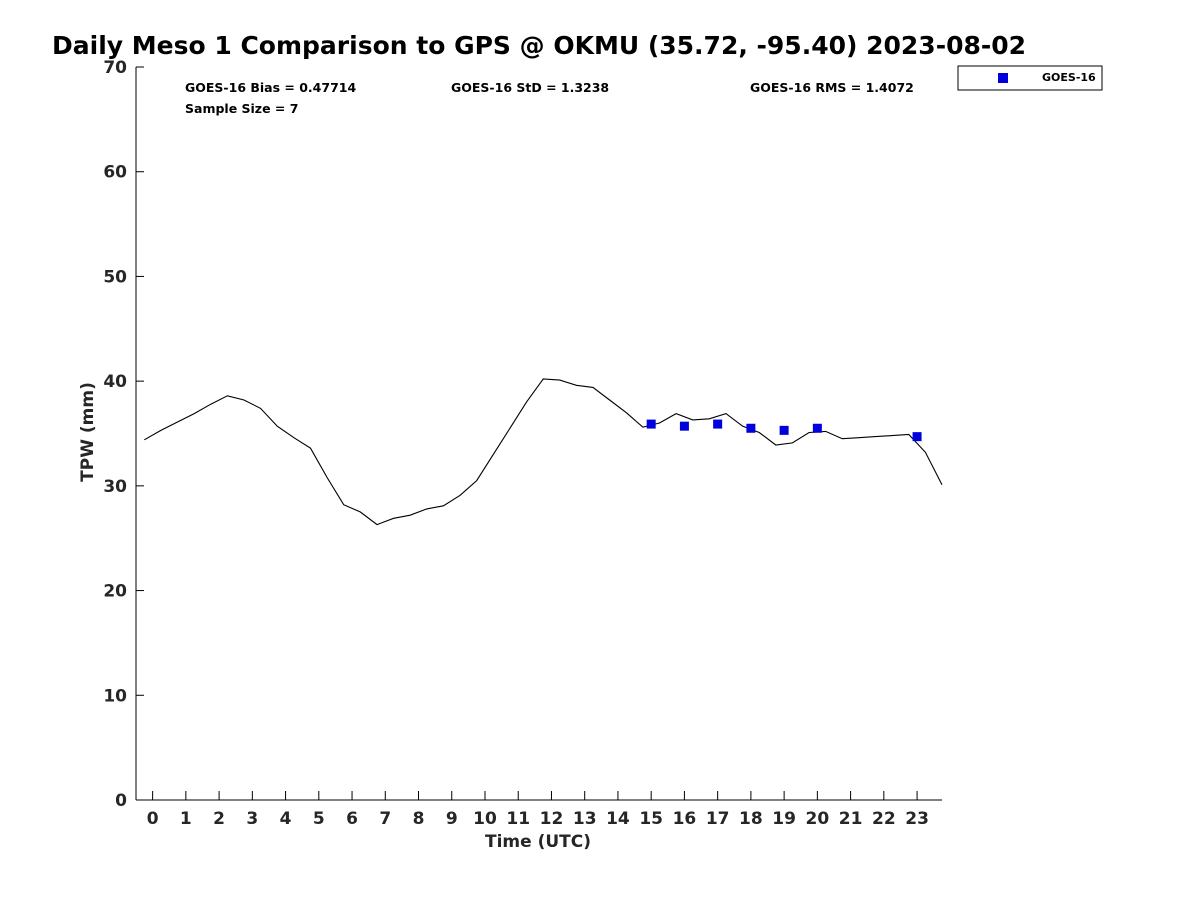 This screenshot has height=900, width=1200. I want to click on x-tick-label: 22, so click(884, 819).